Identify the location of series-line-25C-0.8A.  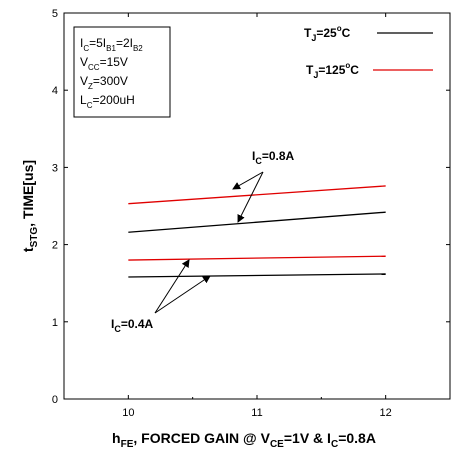
(257, 222).